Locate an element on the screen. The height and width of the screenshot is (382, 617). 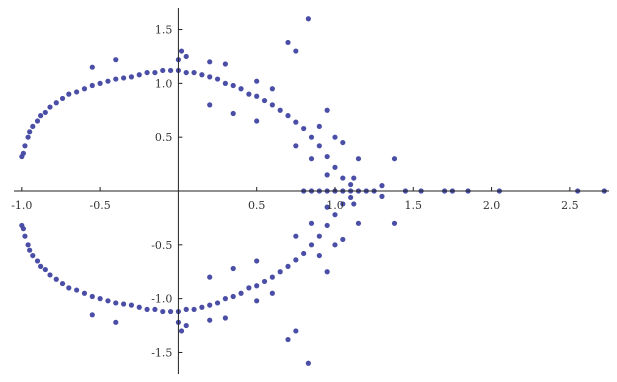
x-tick-label: -1.0 is located at coordinates (21, 205).